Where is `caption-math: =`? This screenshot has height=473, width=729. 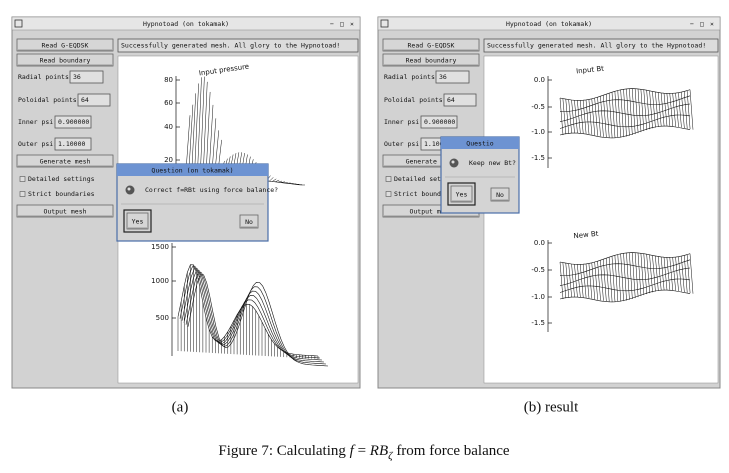
caption-math: = is located at coordinates (362, 451).